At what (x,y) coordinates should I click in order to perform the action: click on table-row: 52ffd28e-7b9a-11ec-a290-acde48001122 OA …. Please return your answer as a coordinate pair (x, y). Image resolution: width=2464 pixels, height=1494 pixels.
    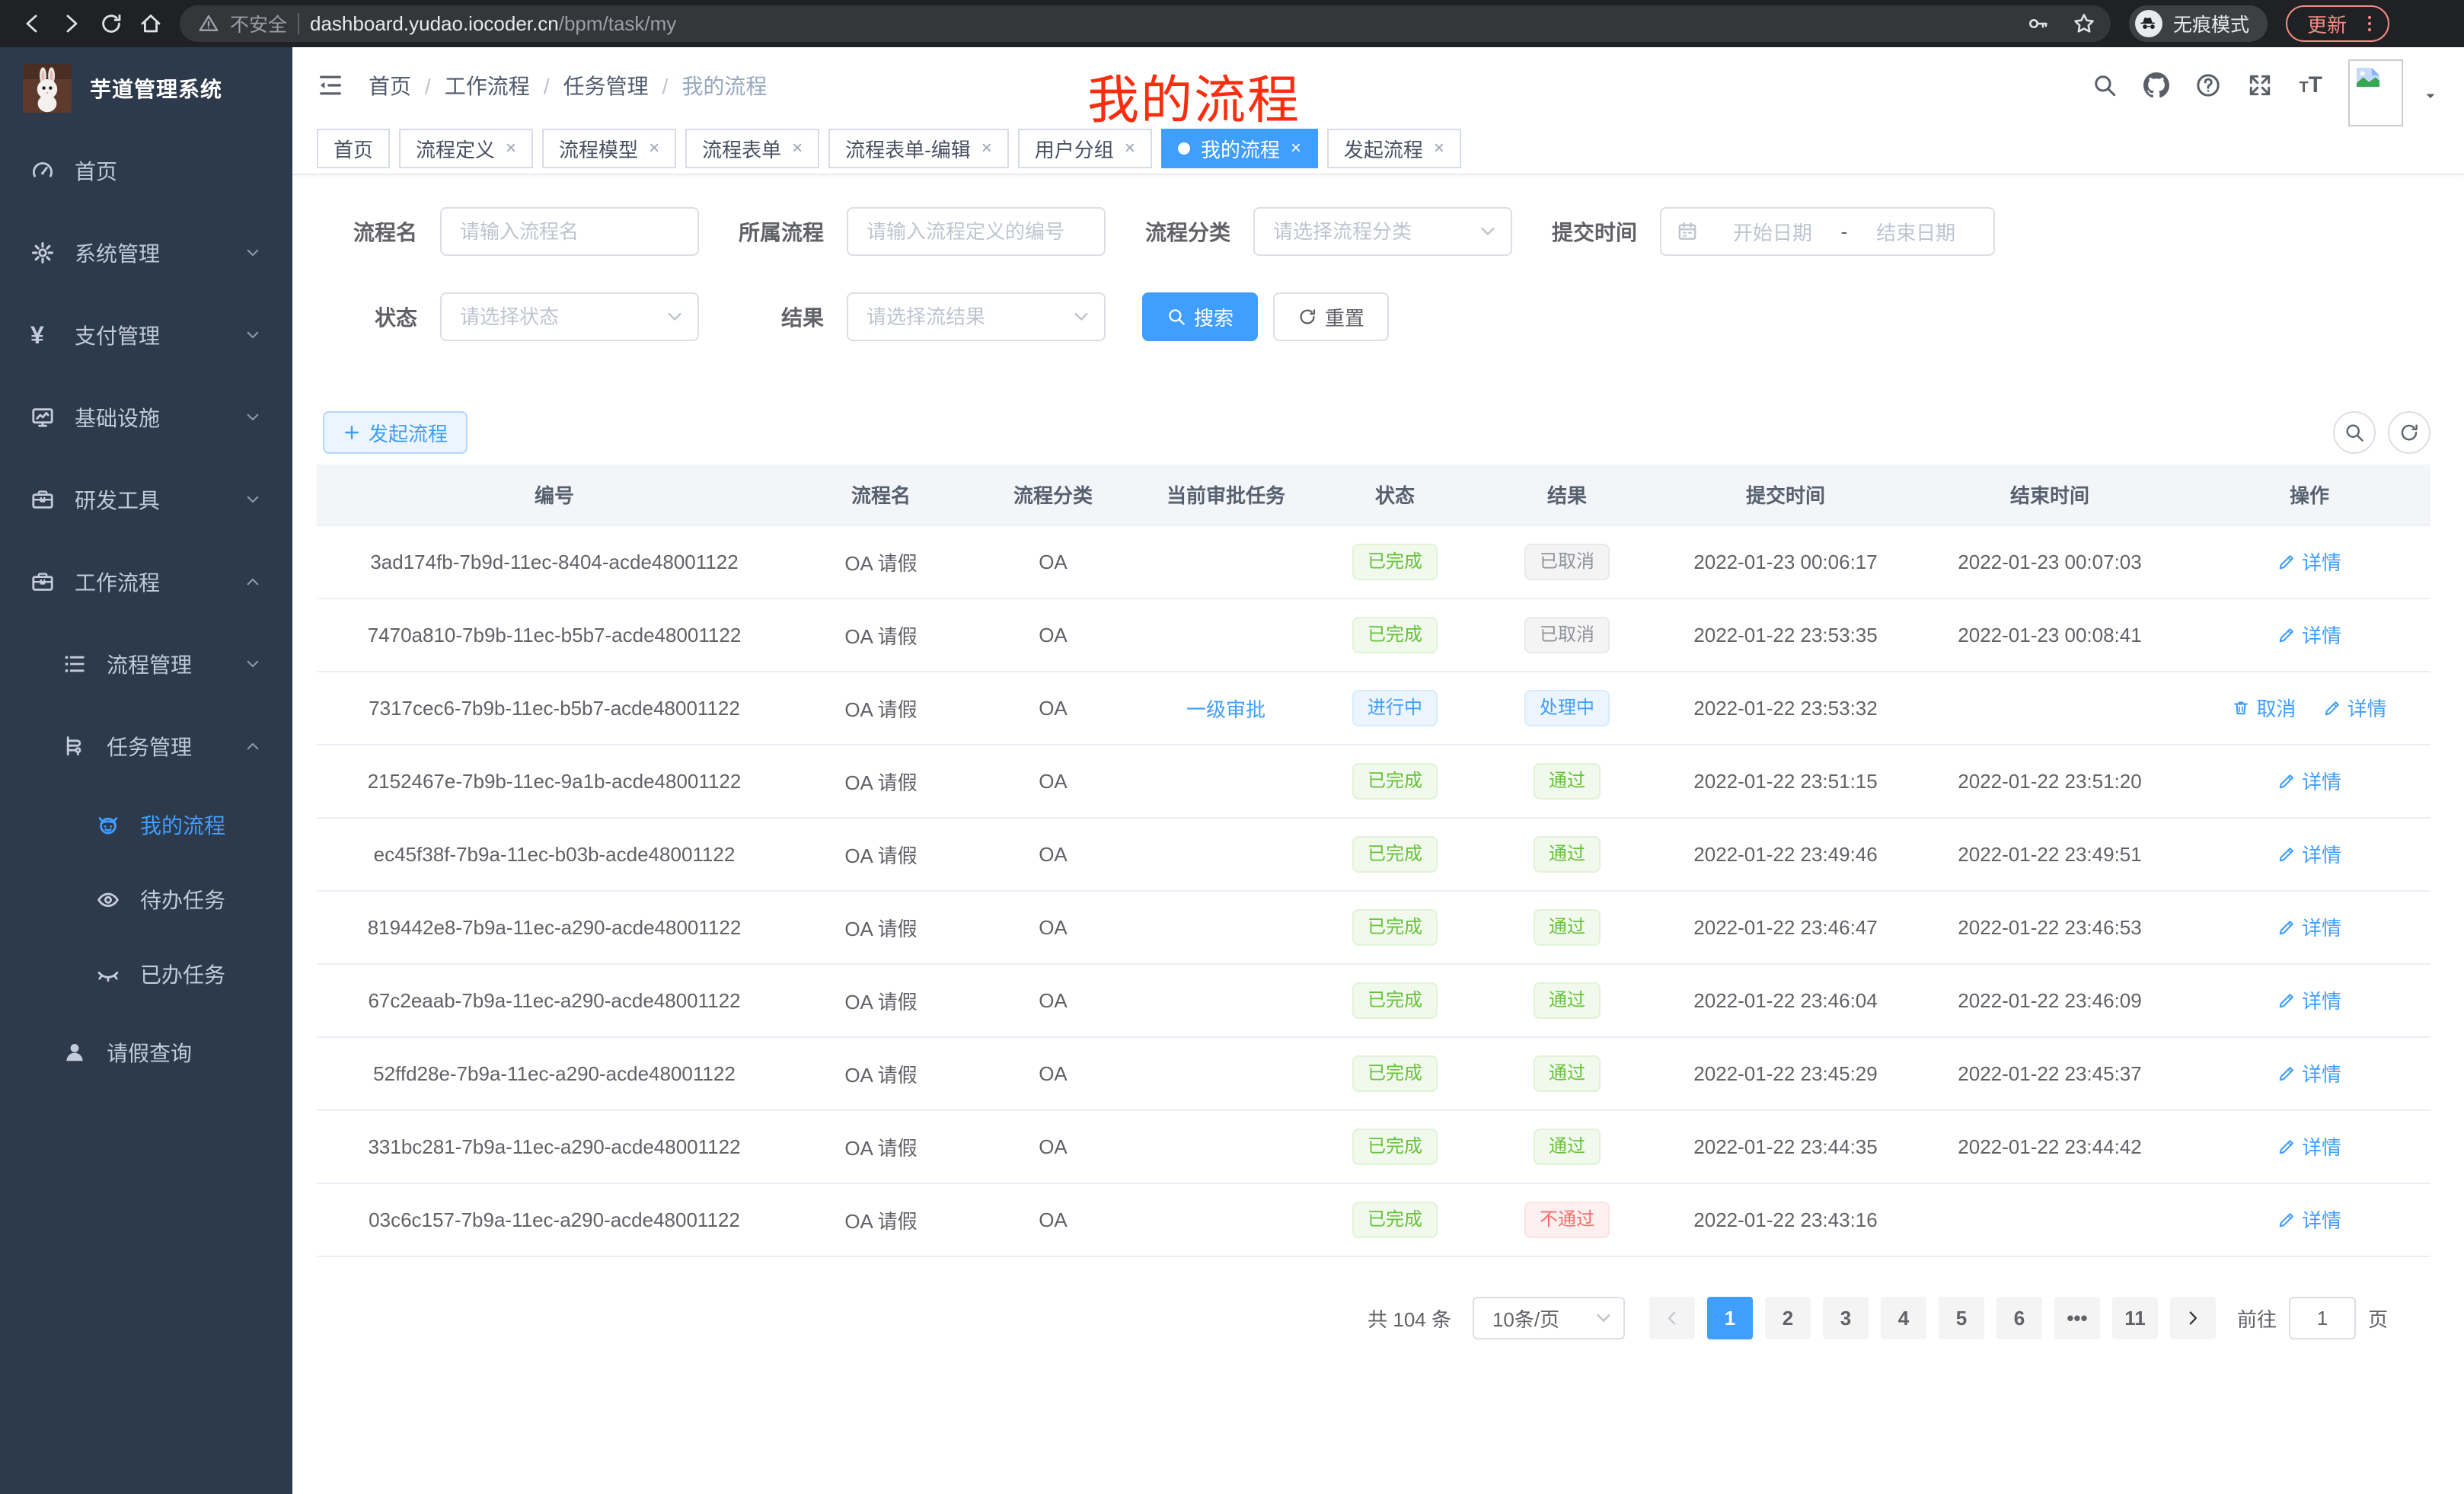
    Looking at the image, I should click on (1373, 1074).